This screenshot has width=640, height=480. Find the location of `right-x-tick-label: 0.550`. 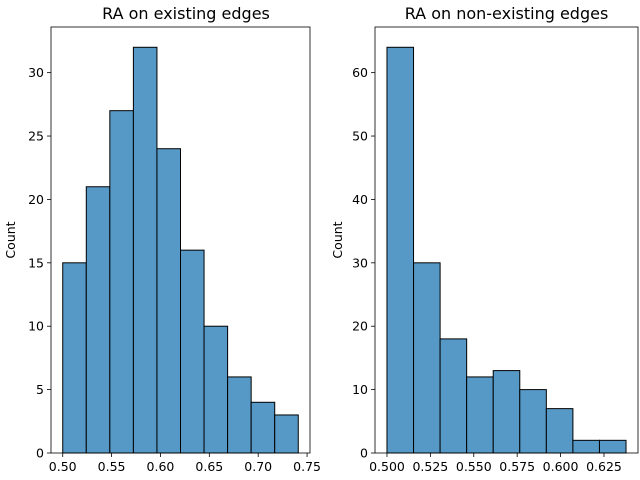

right-x-tick-label: 0.550 is located at coordinates (474, 466).